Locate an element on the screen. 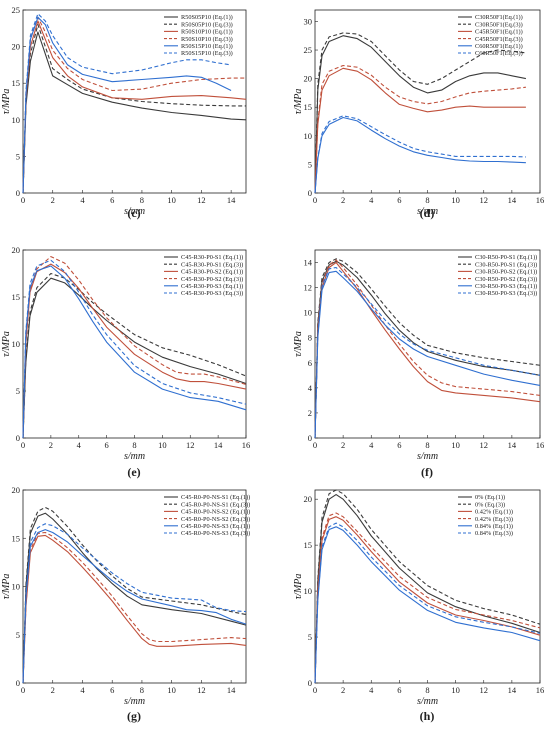  legend-entry: C45-R30-P0-S3 (Eq.(3)) is located at coordinates (212, 293).